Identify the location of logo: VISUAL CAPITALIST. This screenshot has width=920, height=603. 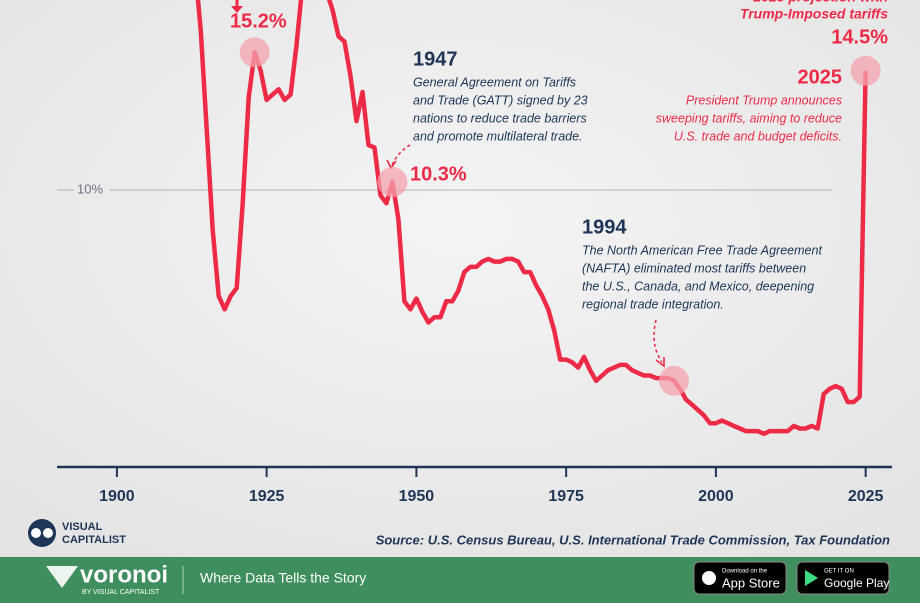
(77, 533).